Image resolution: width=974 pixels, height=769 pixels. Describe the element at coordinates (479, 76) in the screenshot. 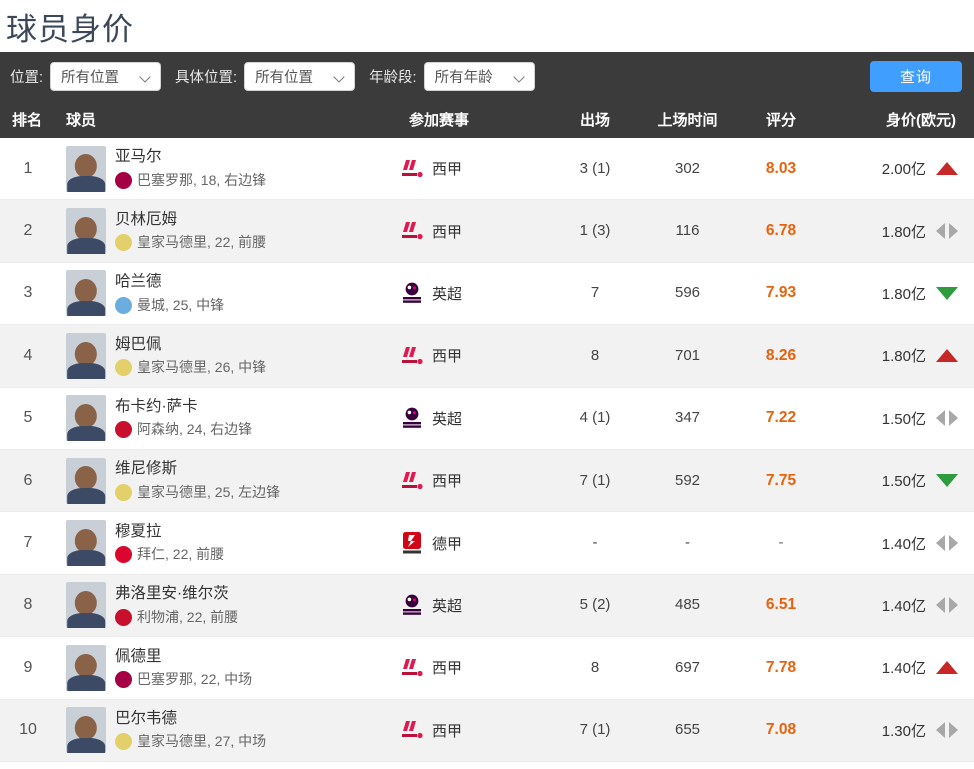

I see `age-range-select: 所有年龄` at that location.